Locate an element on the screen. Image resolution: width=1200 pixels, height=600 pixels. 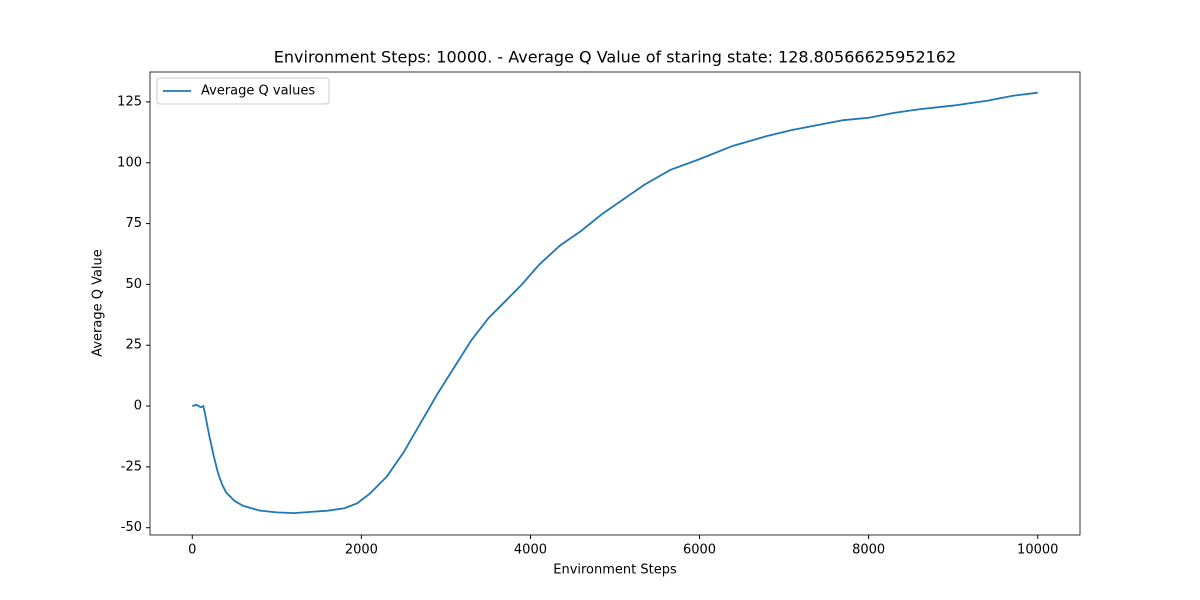
x-tick-label: 2000 is located at coordinates (361, 550).